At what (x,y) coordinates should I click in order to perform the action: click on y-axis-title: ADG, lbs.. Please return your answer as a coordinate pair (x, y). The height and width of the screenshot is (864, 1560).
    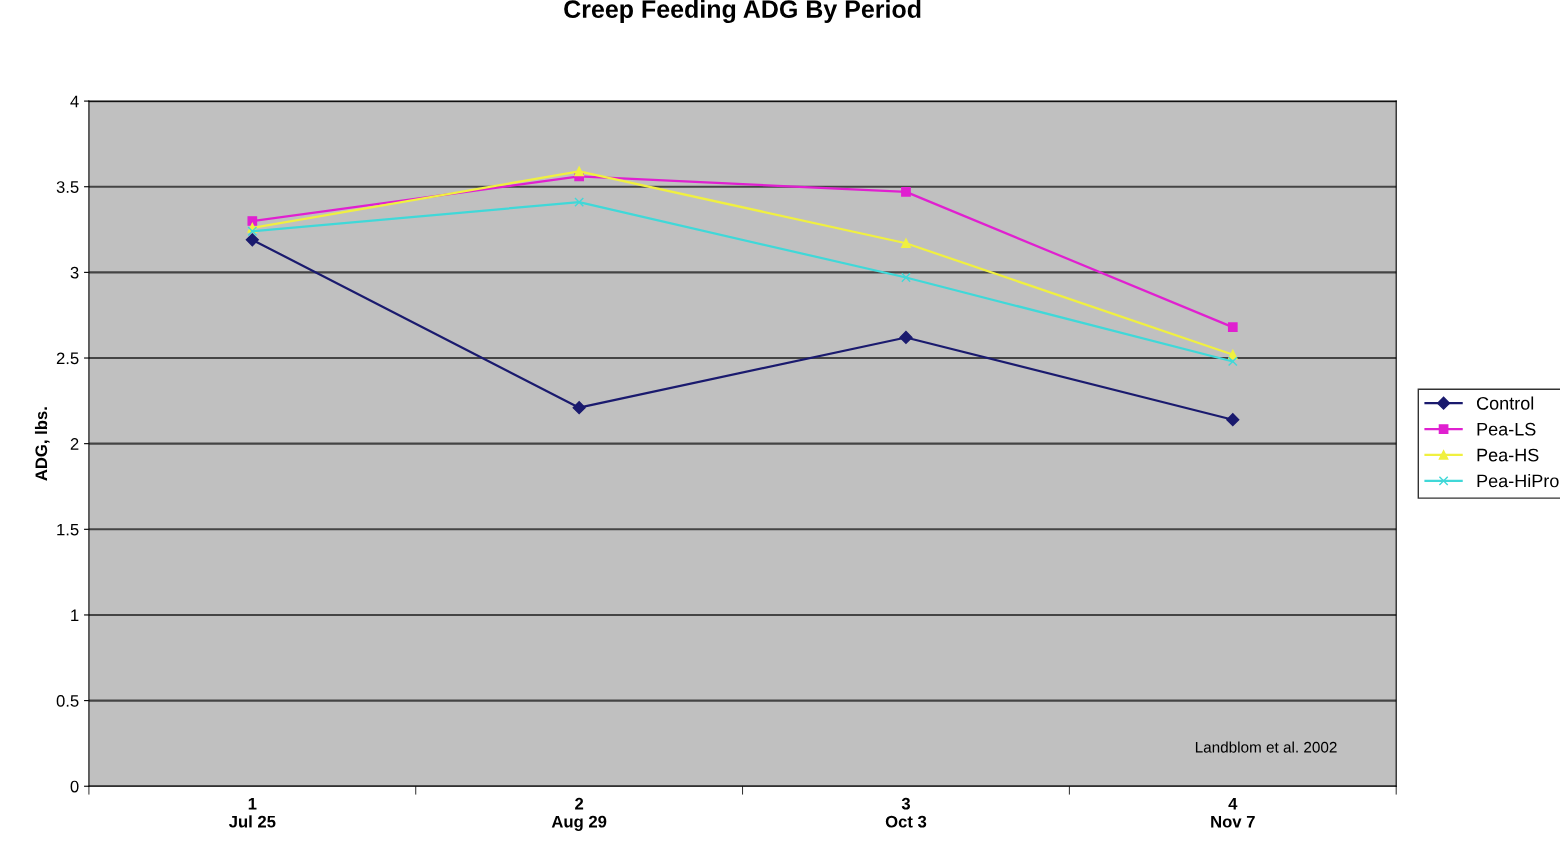
    Looking at the image, I should click on (42, 444).